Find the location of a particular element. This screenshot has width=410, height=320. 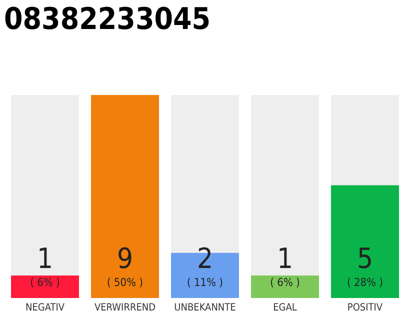

annotation: ( 50% ) is located at coordinates (125, 282).